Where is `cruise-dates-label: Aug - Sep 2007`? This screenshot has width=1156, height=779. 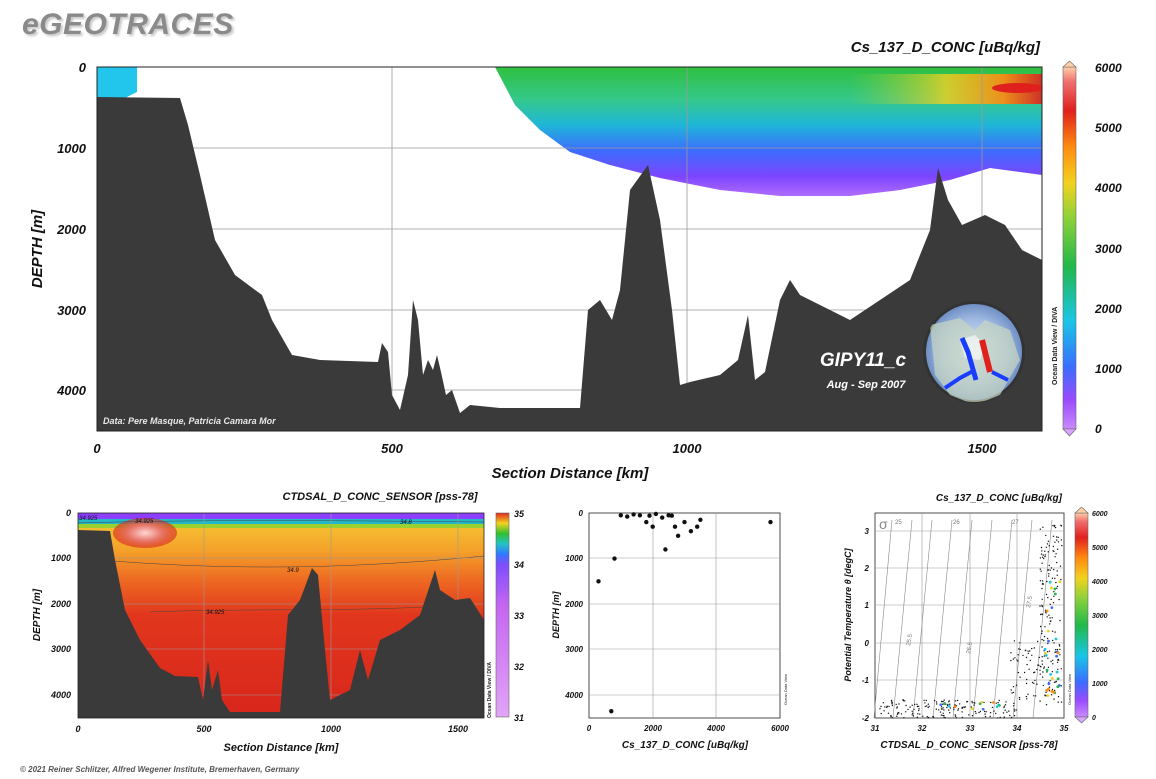 cruise-dates-label: Aug - Sep 2007 is located at coordinates (866, 385).